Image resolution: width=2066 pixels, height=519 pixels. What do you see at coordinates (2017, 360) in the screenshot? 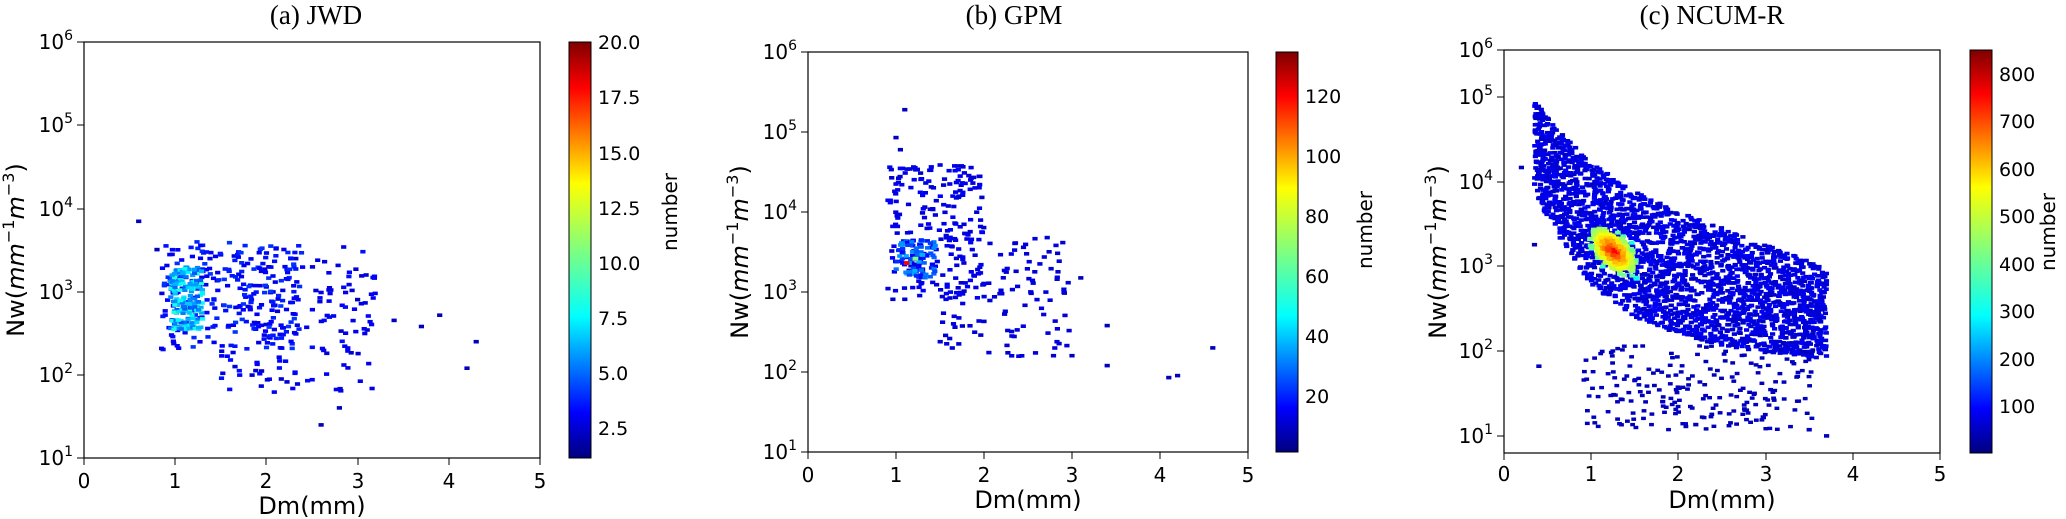
I see `panel-c-cb-tick-1: 200` at bounding box center [2017, 360].